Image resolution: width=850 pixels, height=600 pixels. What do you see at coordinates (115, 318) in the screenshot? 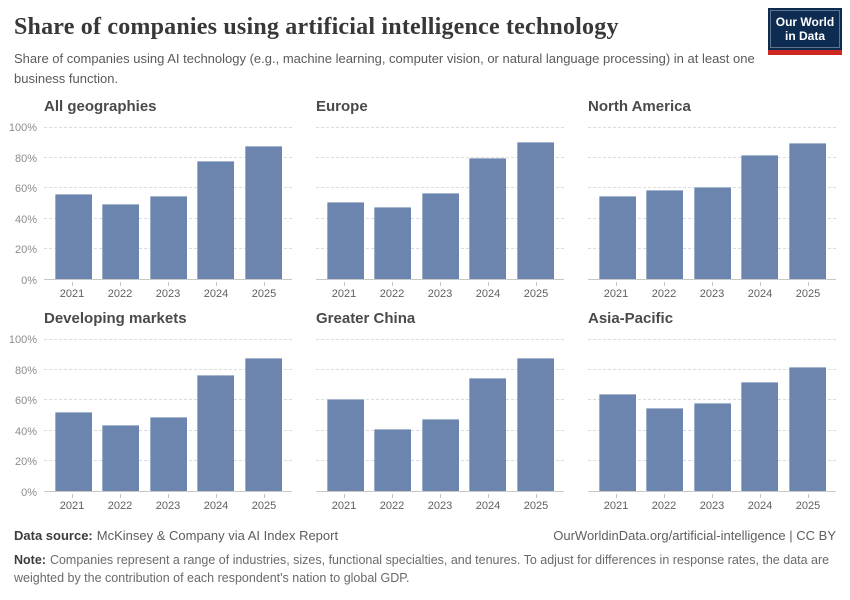
I see `facet-title: Developing markets` at bounding box center [115, 318].